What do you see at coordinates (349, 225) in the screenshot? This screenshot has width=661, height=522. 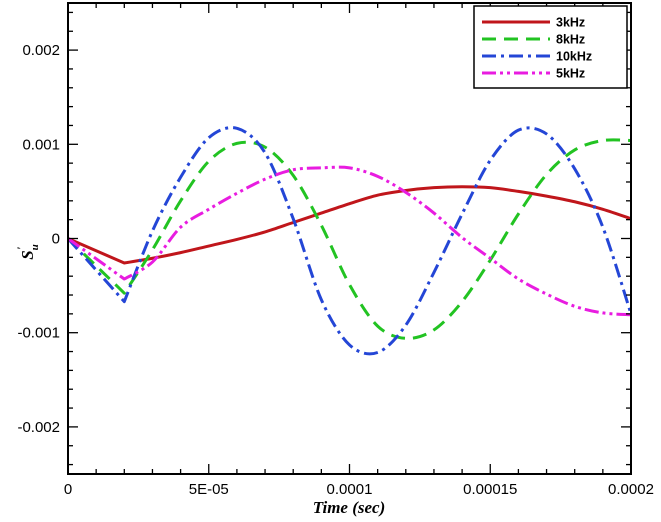 I see `series-line-3khz` at bounding box center [349, 225].